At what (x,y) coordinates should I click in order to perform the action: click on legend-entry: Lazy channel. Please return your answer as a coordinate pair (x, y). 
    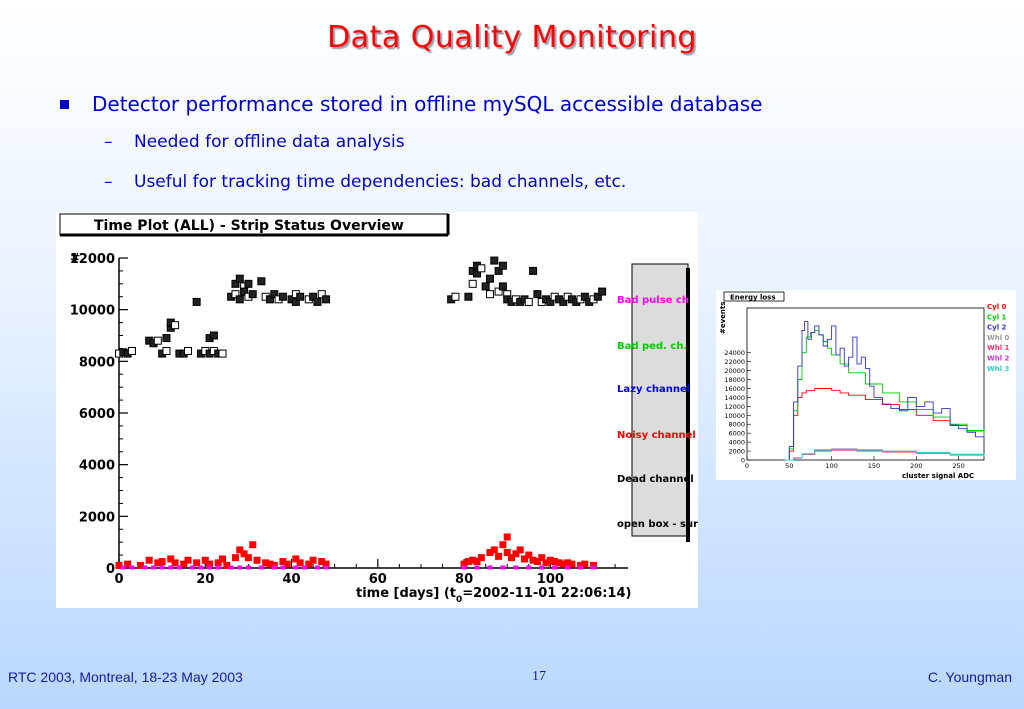
    Looking at the image, I should click on (653, 389).